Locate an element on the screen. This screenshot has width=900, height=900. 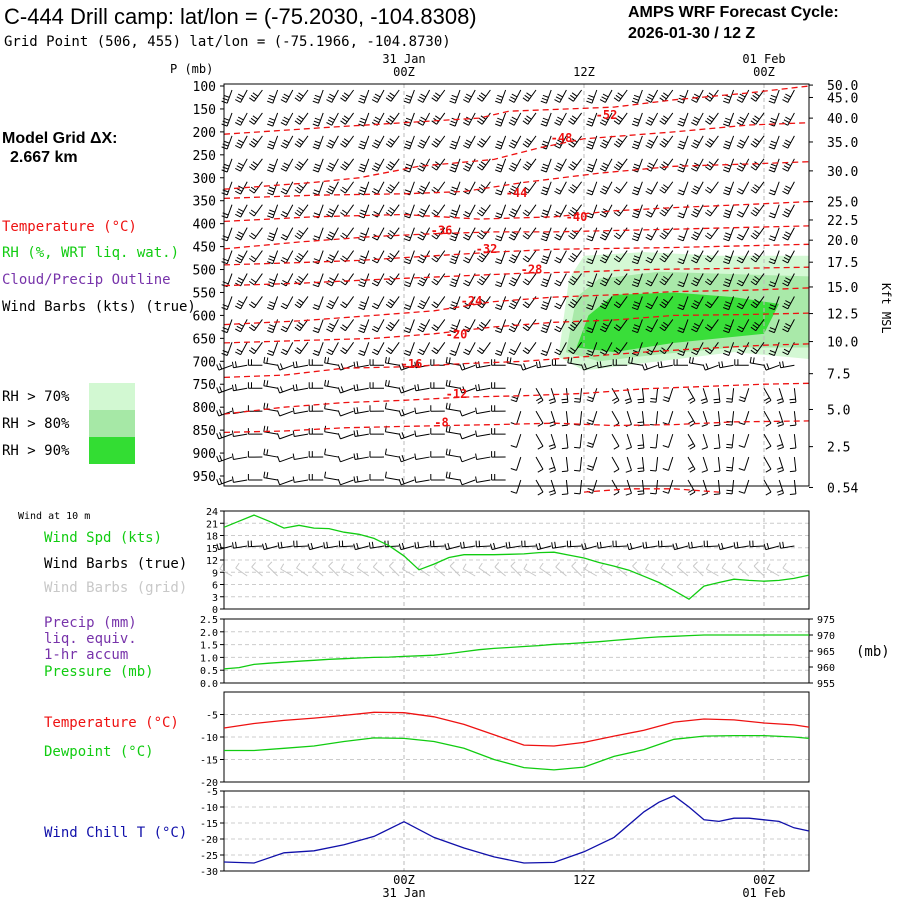
y-tick-label: 21 is located at coordinates (212, 524).